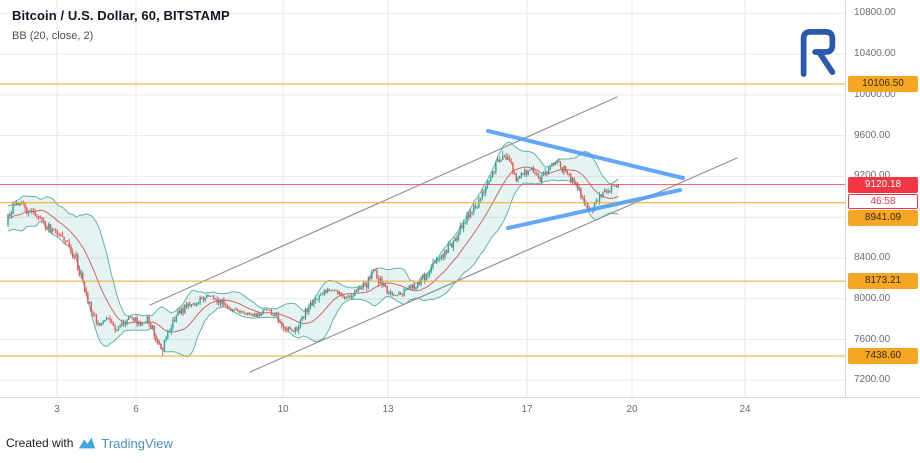  Describe the element at coordinates (137, 443) in the screenshot. I see `tradingview-link: TradingView` at that location.